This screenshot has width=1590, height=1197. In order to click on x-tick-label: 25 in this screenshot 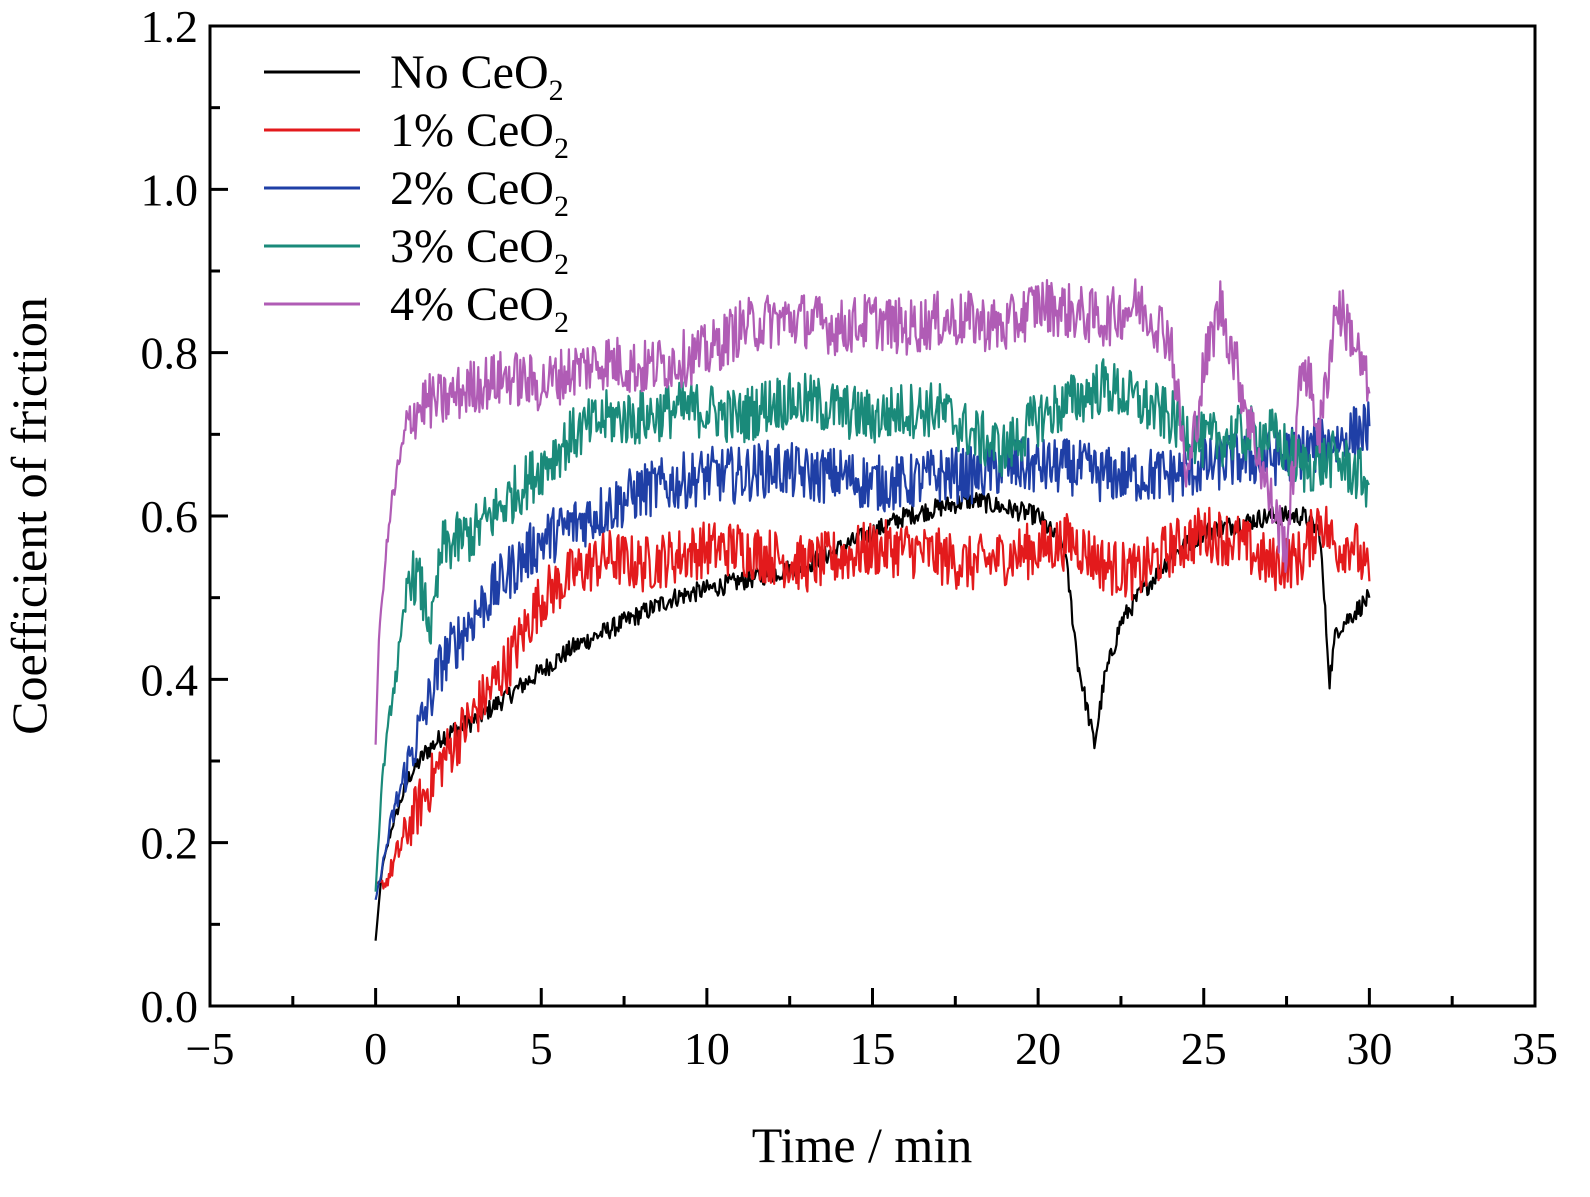, I will do `click(1204, 1048)`.